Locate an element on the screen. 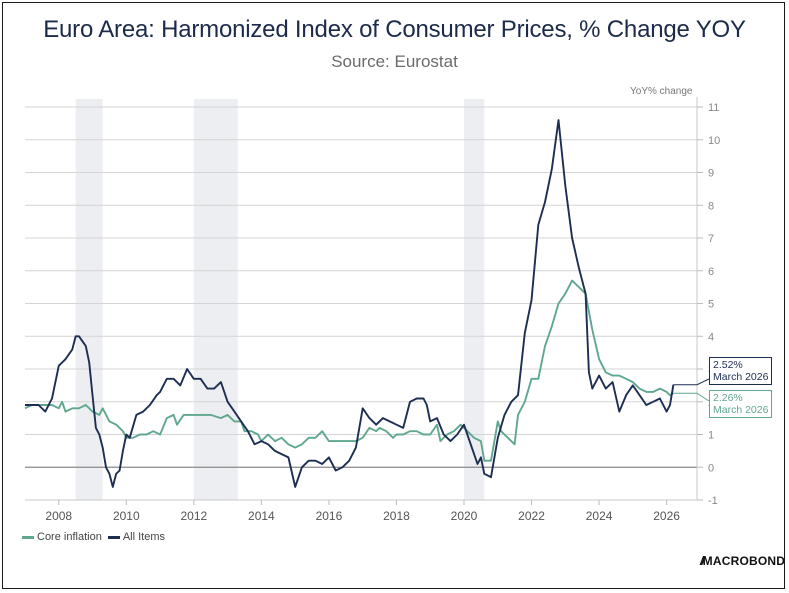 The height and width of the screenshot is (593, 789). legend-item-all-items: All Items is located at coordinates (136, 537).